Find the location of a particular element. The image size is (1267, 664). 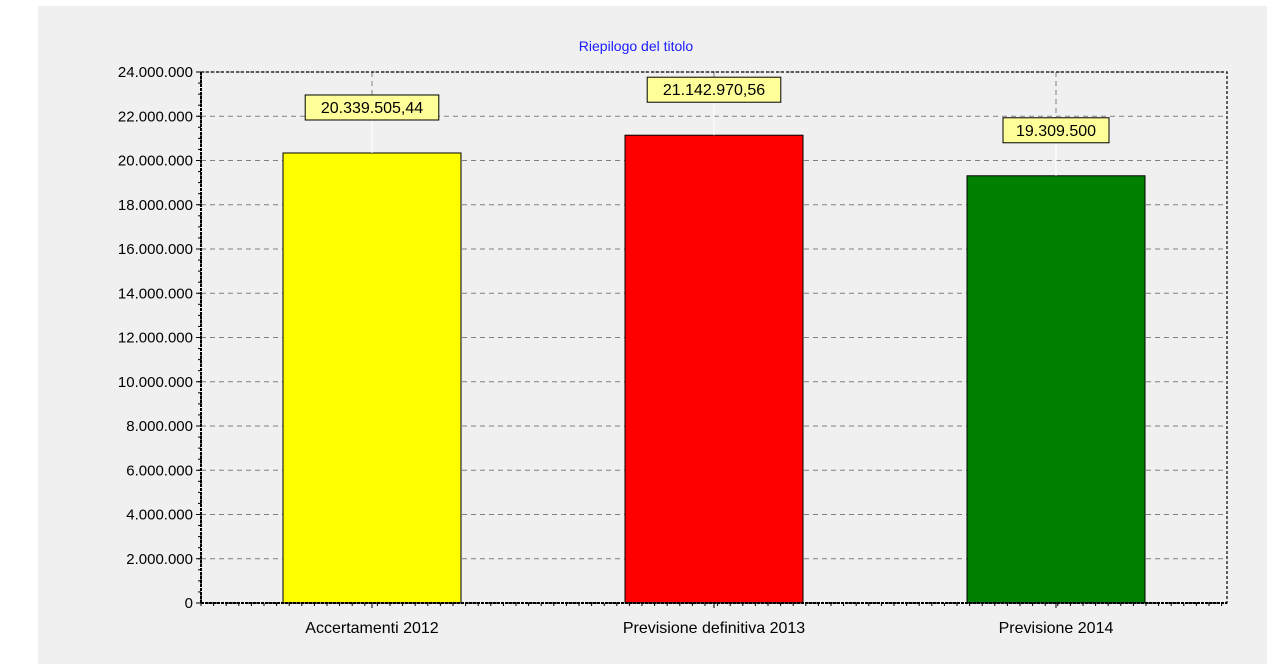

data-label: 21.142.970,56 is located at coordinates (714, 90).